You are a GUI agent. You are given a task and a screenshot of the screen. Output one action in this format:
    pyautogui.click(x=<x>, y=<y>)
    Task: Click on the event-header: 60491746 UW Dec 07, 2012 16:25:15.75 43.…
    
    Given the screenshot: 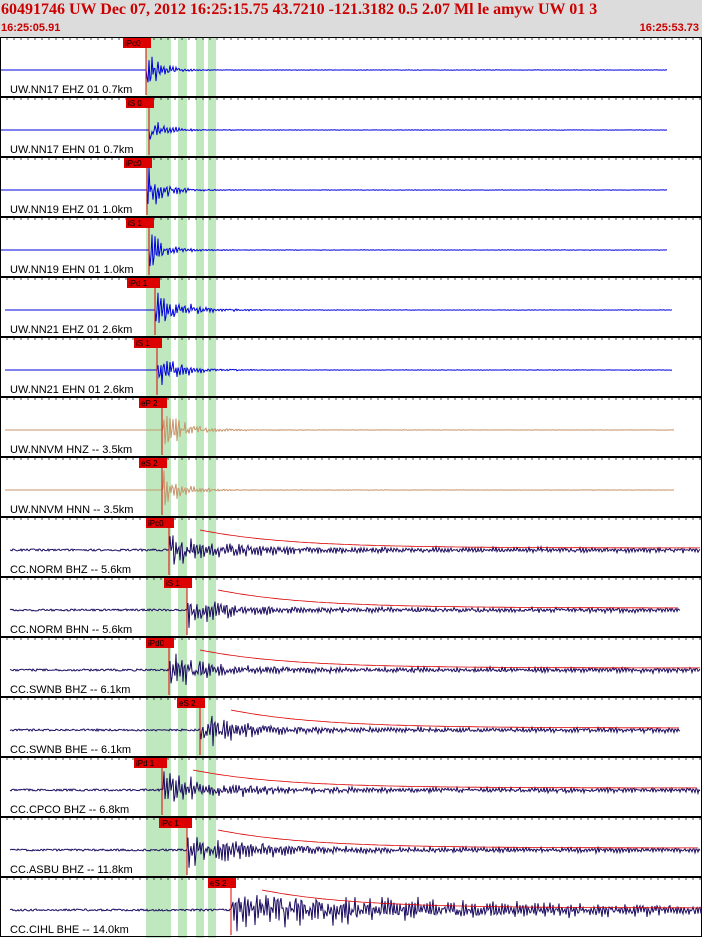 What is the action you would take?
    pyautogui.click(x=351, y=18)
    